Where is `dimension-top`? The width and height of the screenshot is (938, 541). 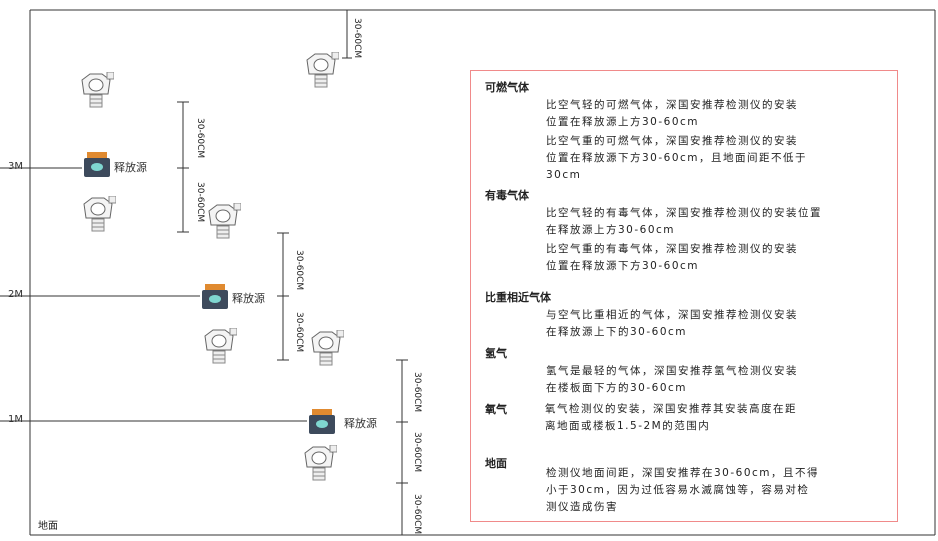 dimension-top is located at coordinates (347, 34).